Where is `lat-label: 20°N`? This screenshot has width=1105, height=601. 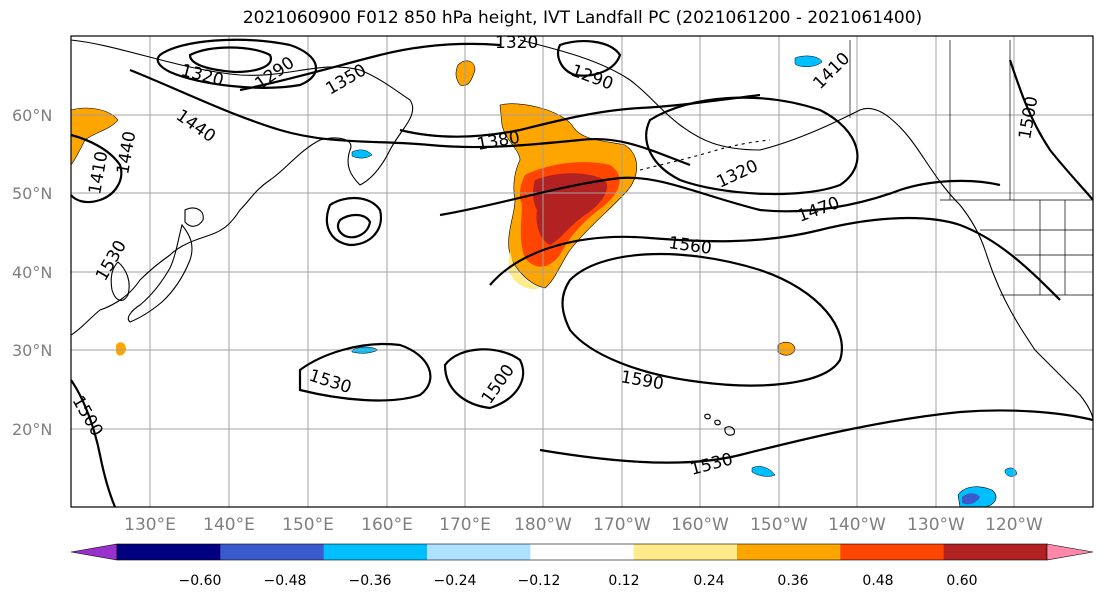
lat-label: 20°N is located at coordinates (32, 429).